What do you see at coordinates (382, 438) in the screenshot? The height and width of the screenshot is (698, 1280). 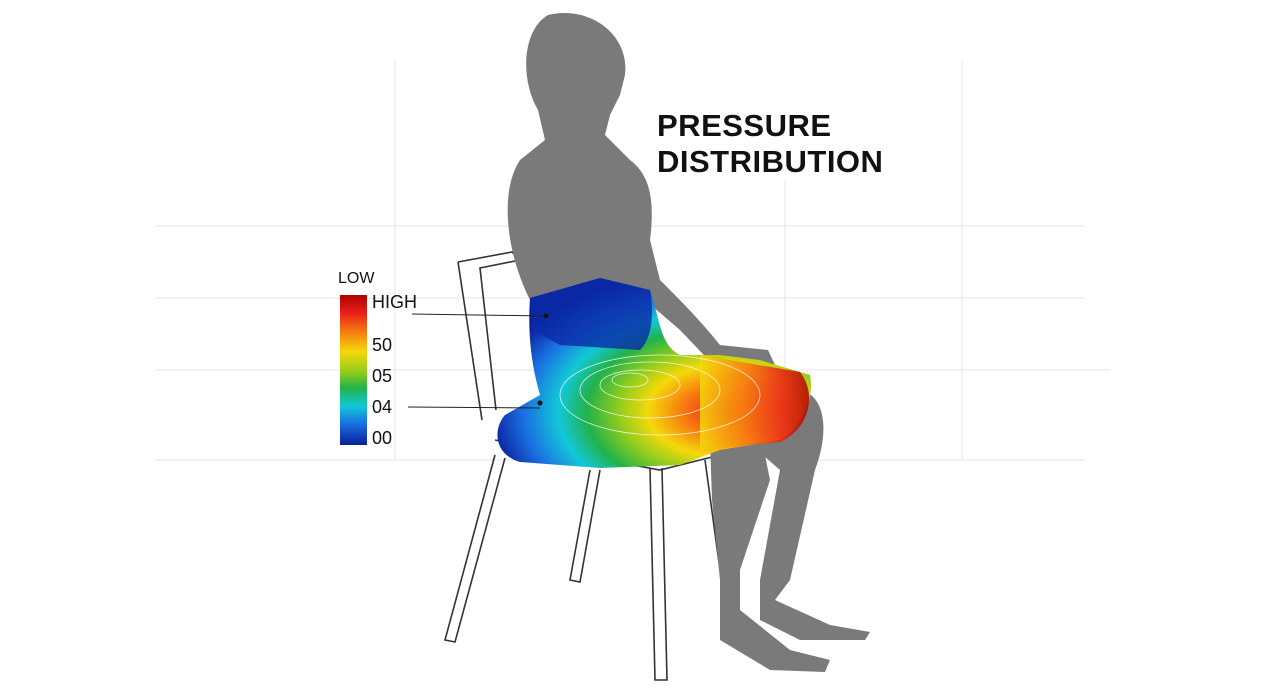 I see `legend-tick: 00` at bounding box center [382, 438].